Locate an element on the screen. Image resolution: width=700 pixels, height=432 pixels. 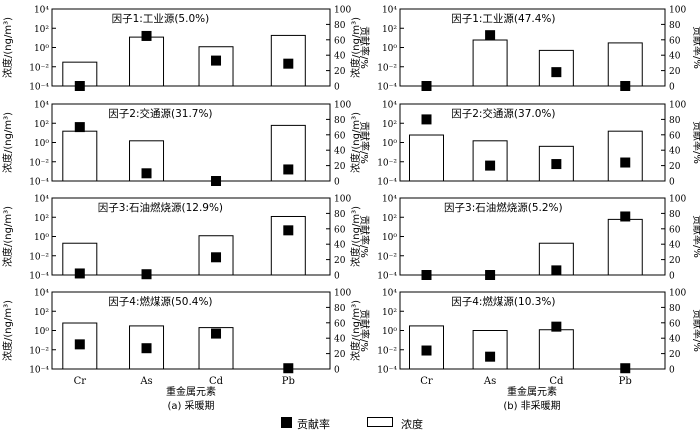
panel-title: 因子4:燃煤源(10.3%) is located at coordinates (503, 301).